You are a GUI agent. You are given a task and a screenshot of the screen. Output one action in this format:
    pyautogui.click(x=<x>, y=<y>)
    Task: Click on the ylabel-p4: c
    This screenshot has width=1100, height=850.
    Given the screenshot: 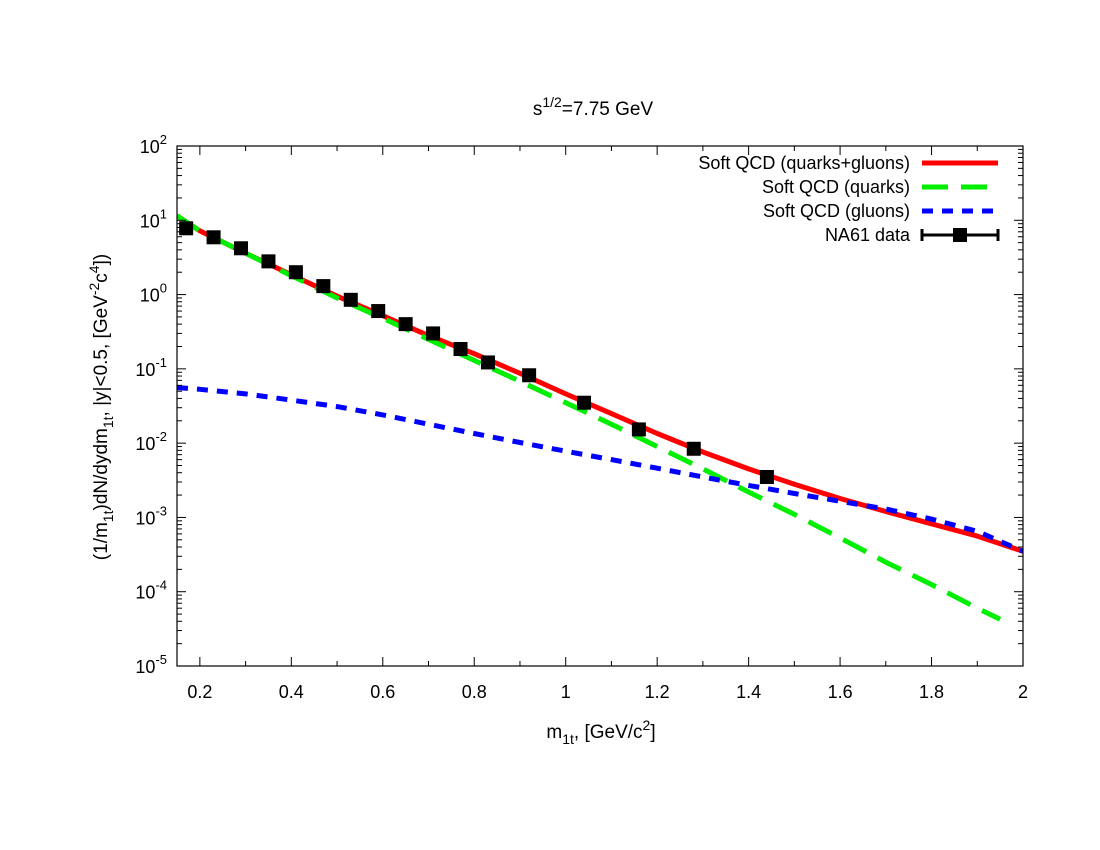 What is the action you would take?
    pyautogui.click(x=101, y=278)
    